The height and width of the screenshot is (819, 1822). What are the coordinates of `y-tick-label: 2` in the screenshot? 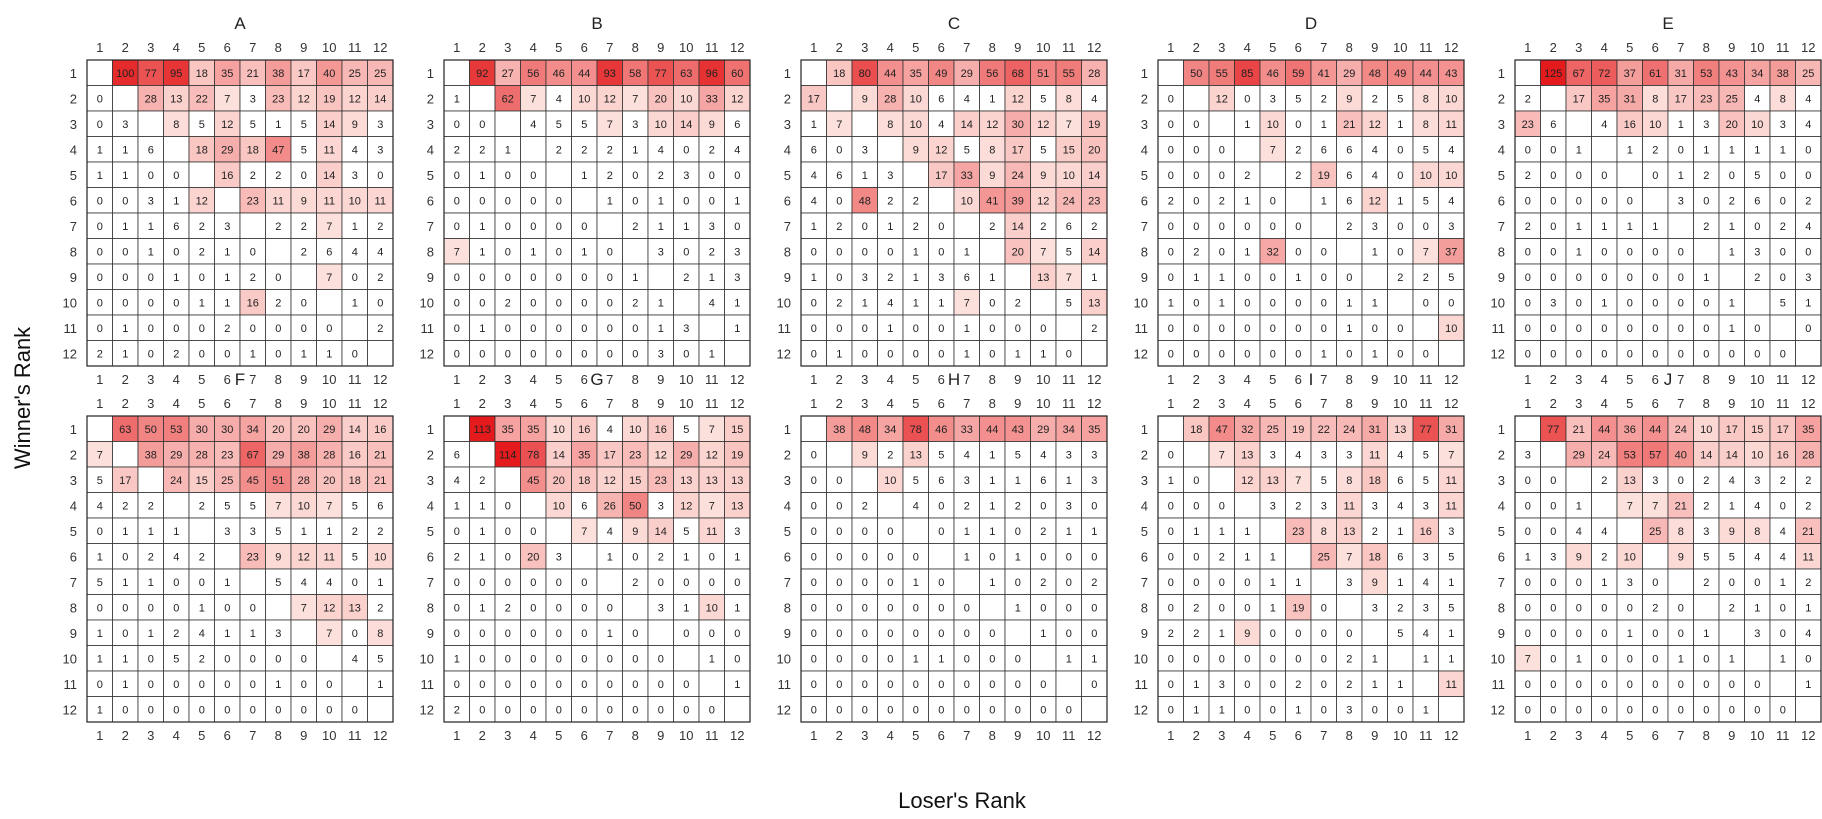 It's located at (787, 454).